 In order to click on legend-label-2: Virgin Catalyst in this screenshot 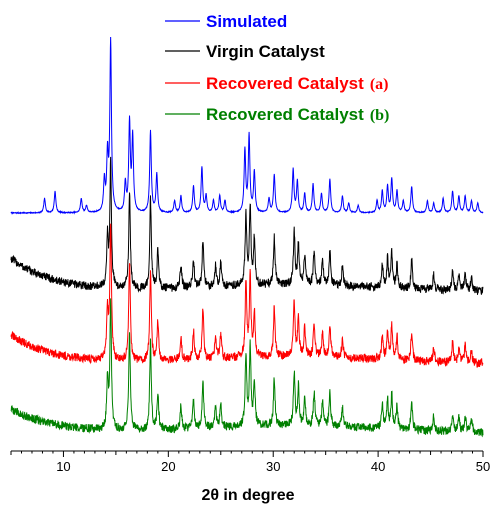, I will do `click(265, 51)`.